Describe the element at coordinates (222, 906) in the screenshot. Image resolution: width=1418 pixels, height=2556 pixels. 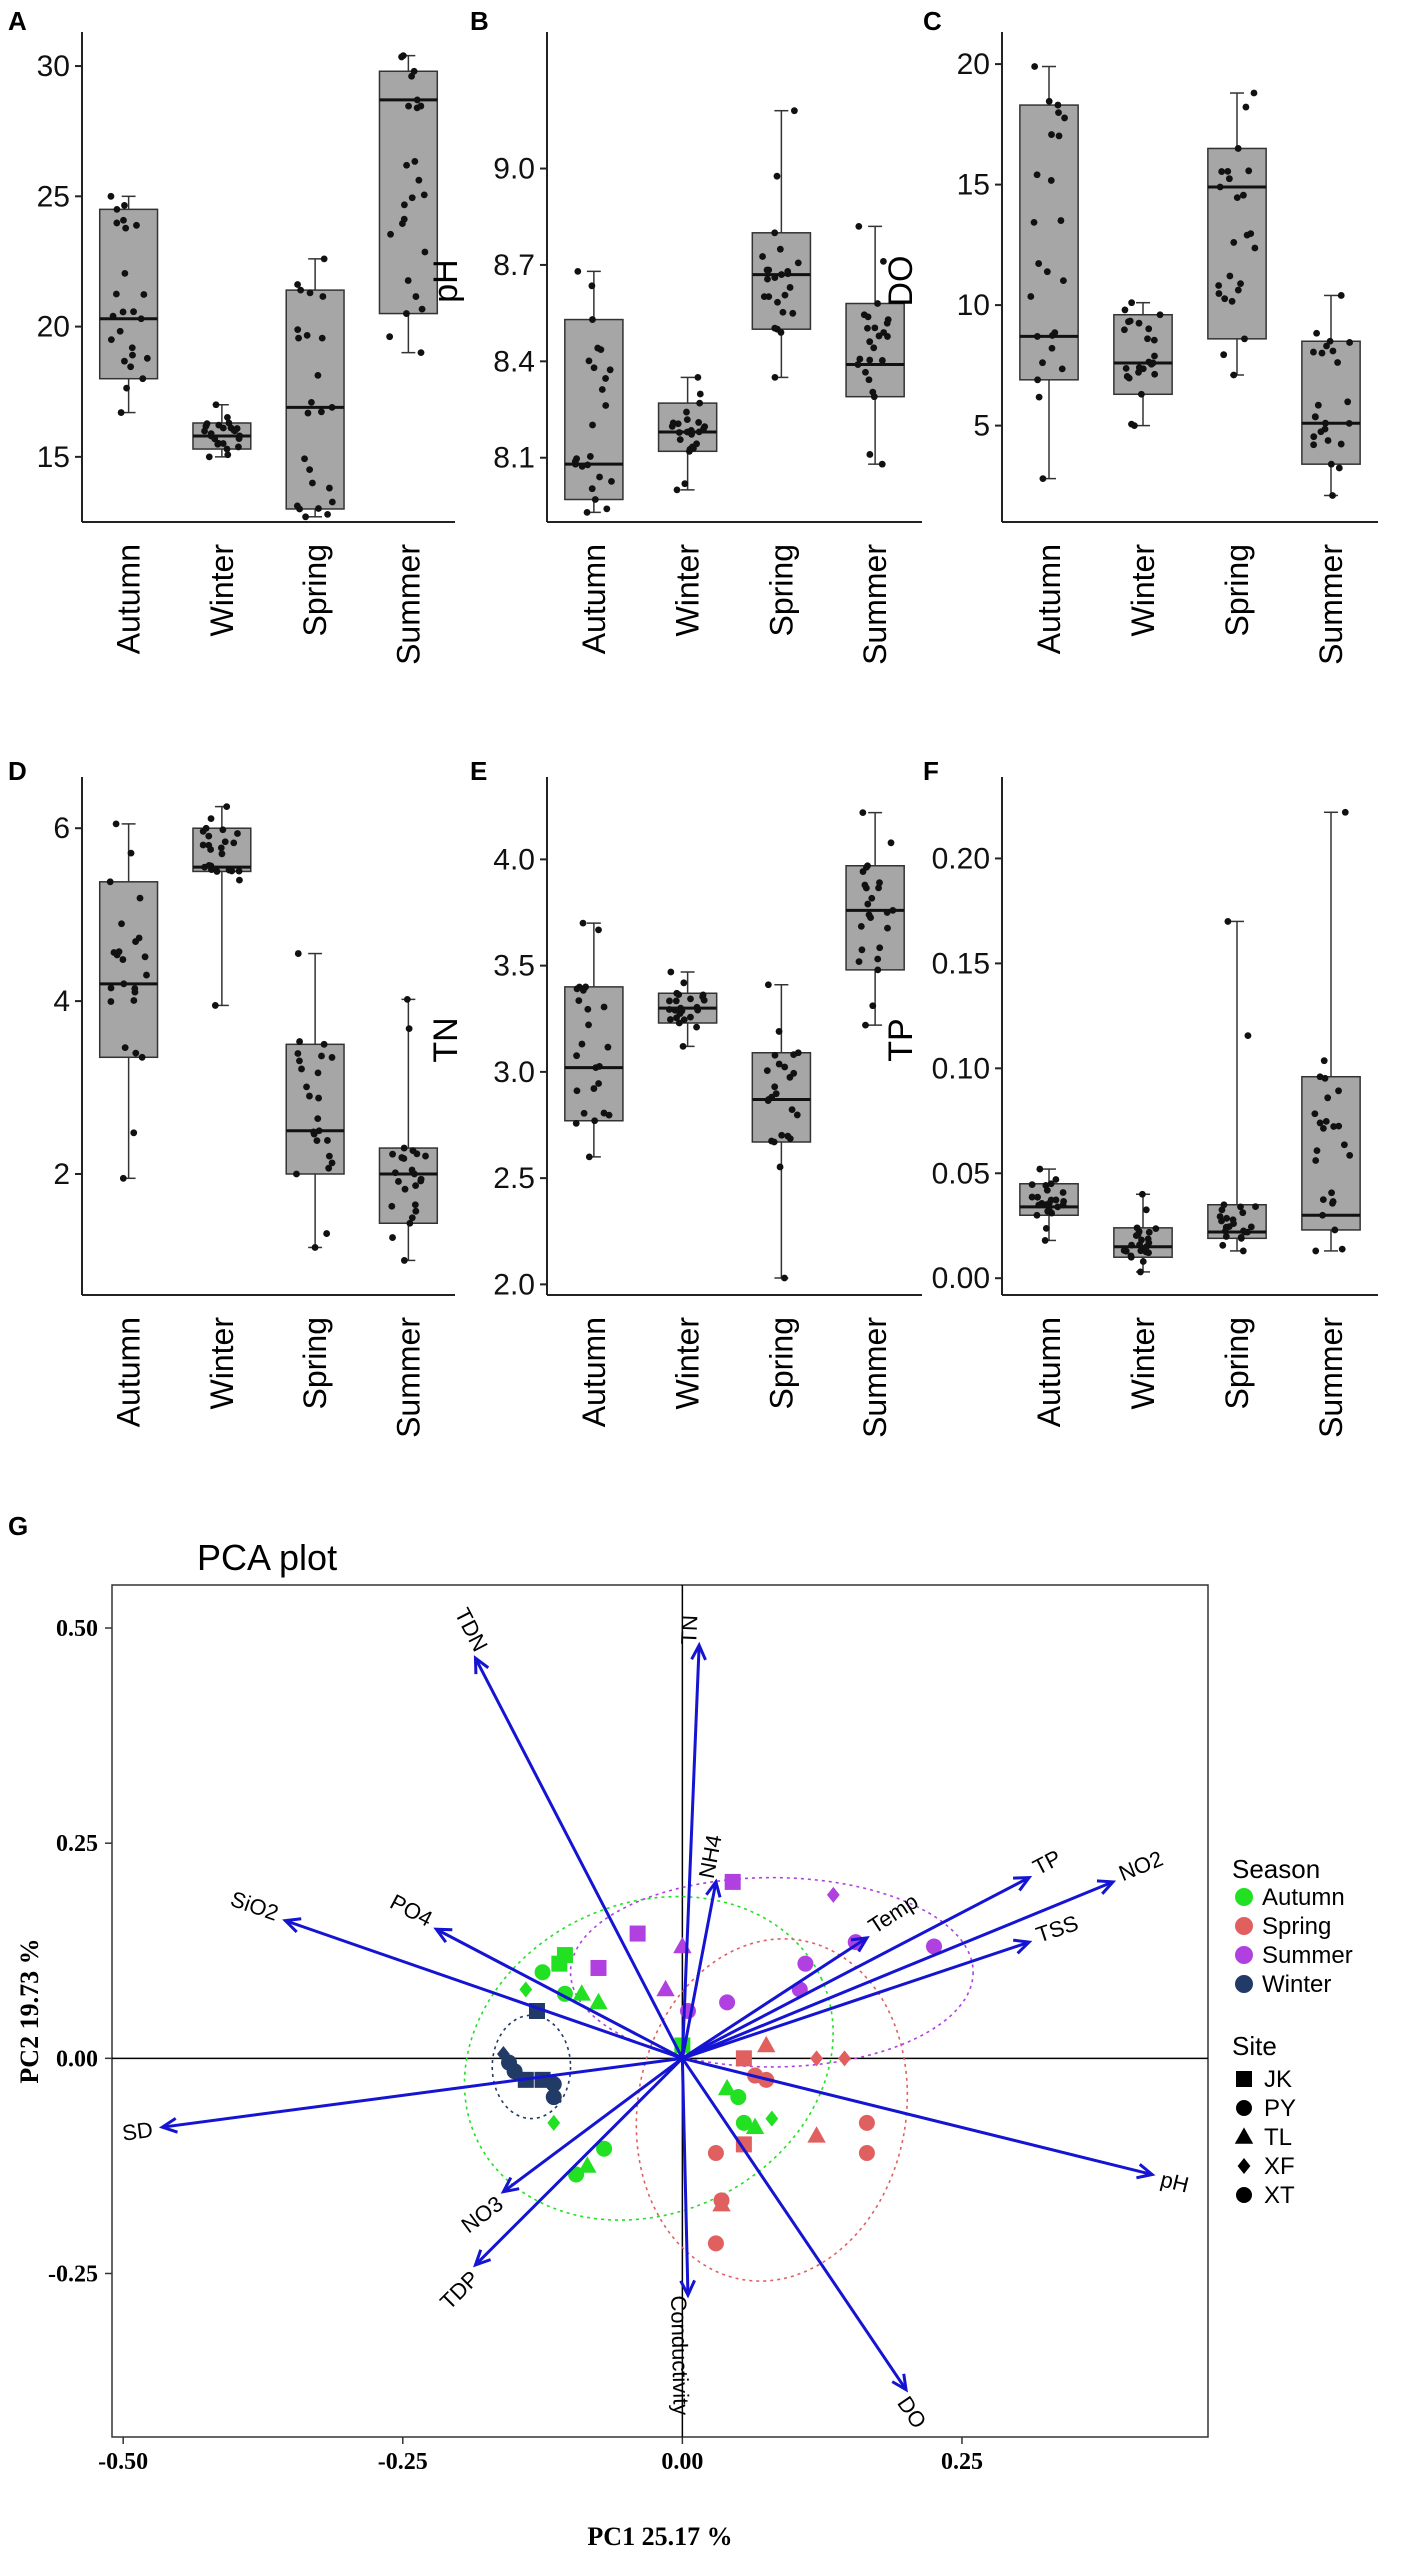
I see `box-winter` at that location.